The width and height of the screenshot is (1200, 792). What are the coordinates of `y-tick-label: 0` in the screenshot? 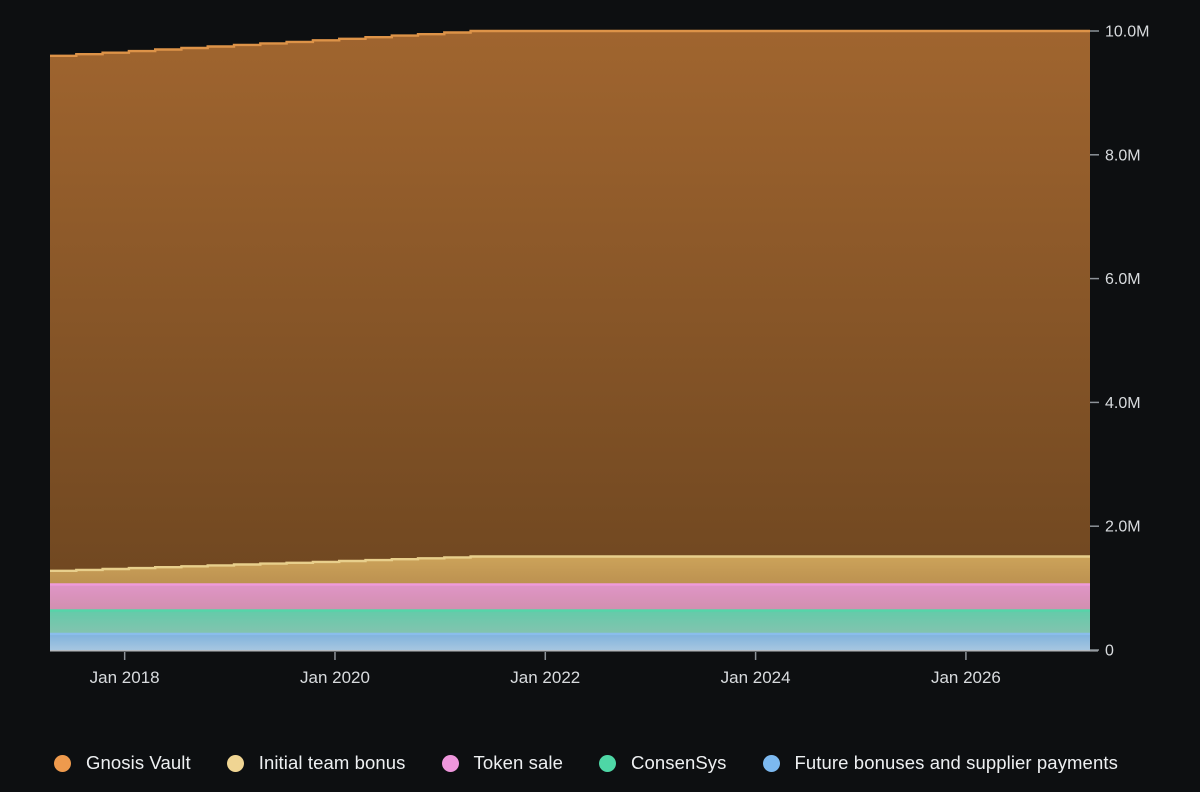 It's located at (1109, 651).